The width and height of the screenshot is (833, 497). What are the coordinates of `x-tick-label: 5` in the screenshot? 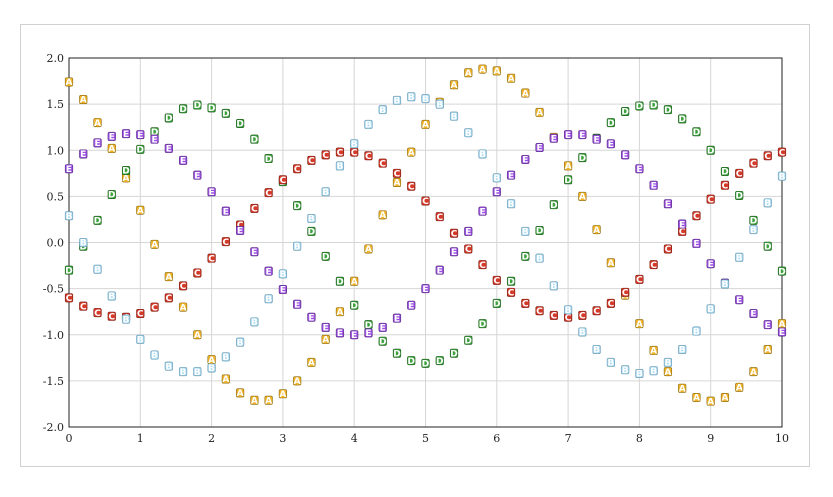 It's located at (425, 438).